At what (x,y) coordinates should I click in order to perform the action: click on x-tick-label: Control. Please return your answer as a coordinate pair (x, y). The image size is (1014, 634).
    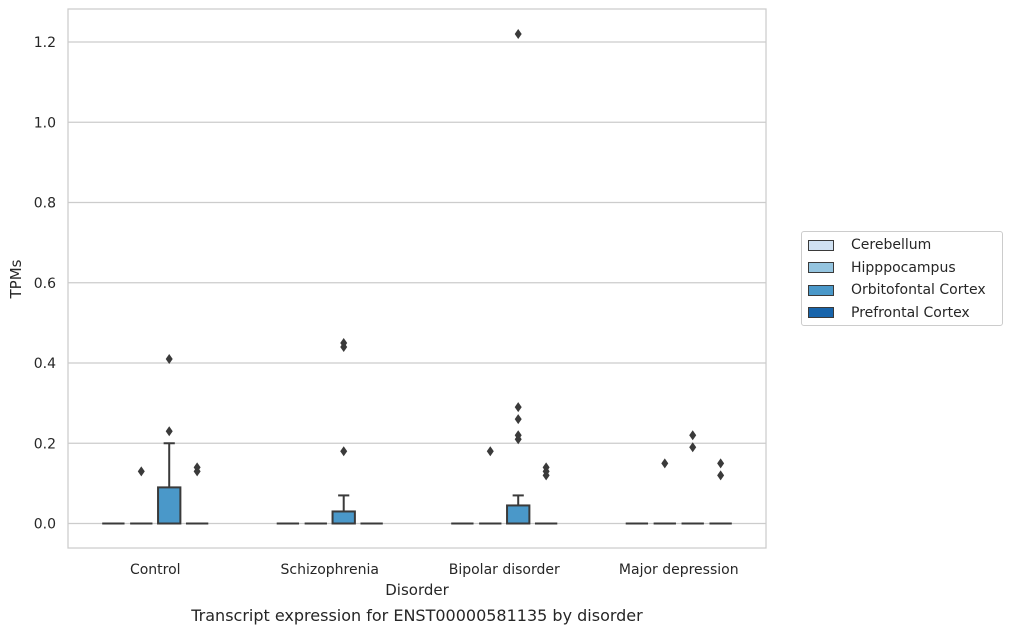
    Looking at the image, I should click on (155, 570).